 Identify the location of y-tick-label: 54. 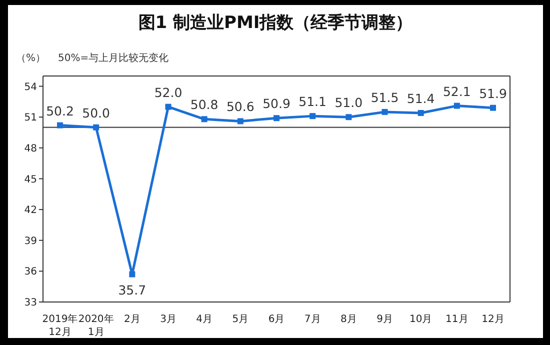
(30, 87).